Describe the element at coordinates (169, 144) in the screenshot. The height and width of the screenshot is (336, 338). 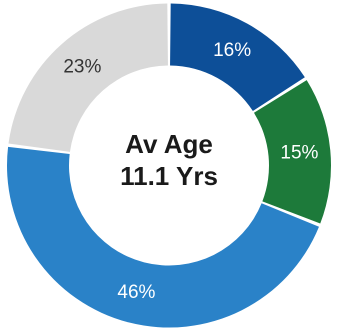
I see `center-label-line1: Av Age` at that location.